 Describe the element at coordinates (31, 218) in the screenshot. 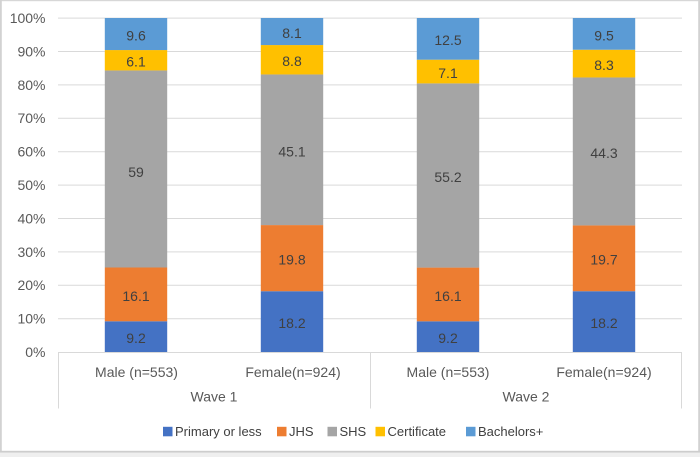

I see `svg-text: 40%` at that location.